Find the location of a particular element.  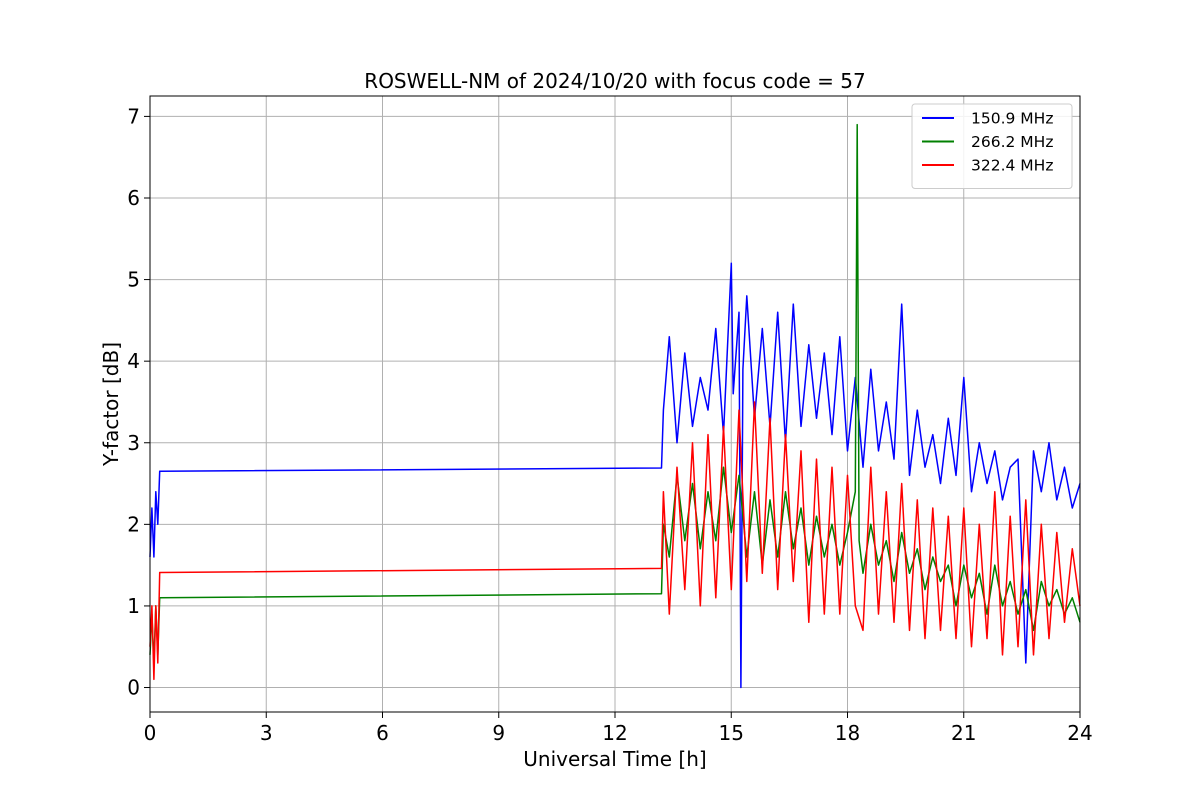

x-axis-label: Universal Time [h] is located at coordinates (614, 759).